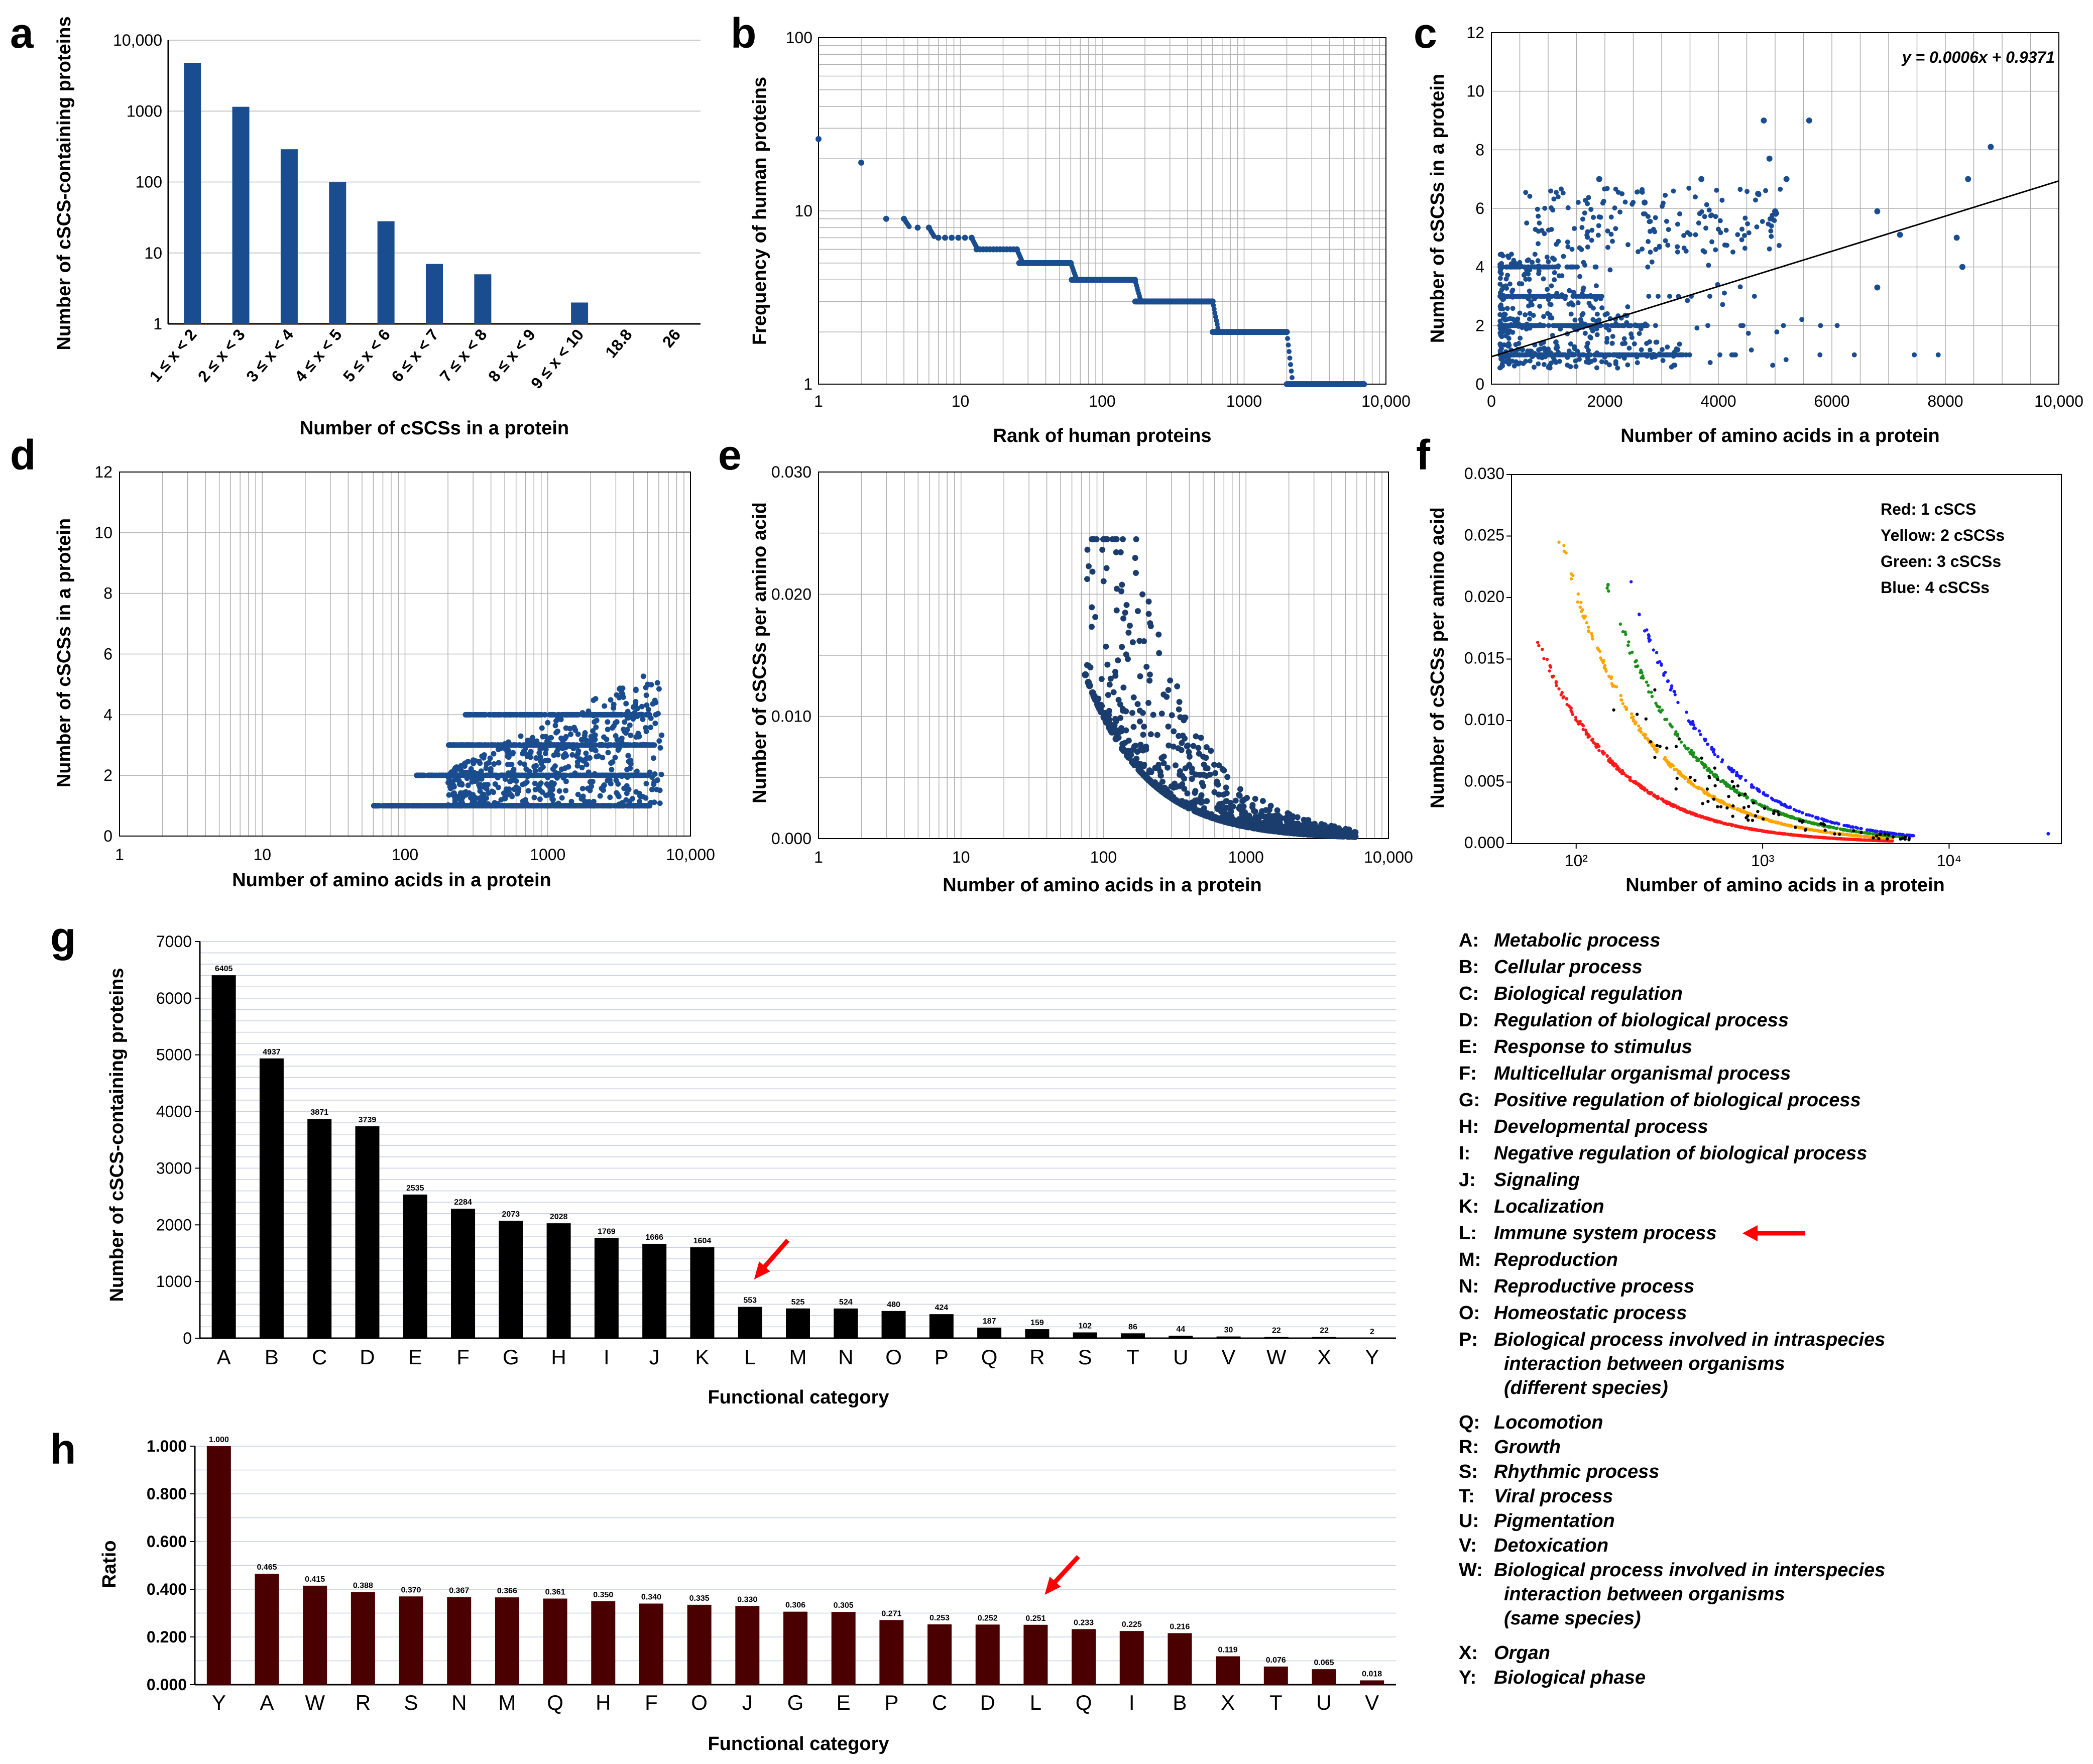 The height and width of the screenshot is (1764, 2093). I want to click on f-point, so click(1538, 643).